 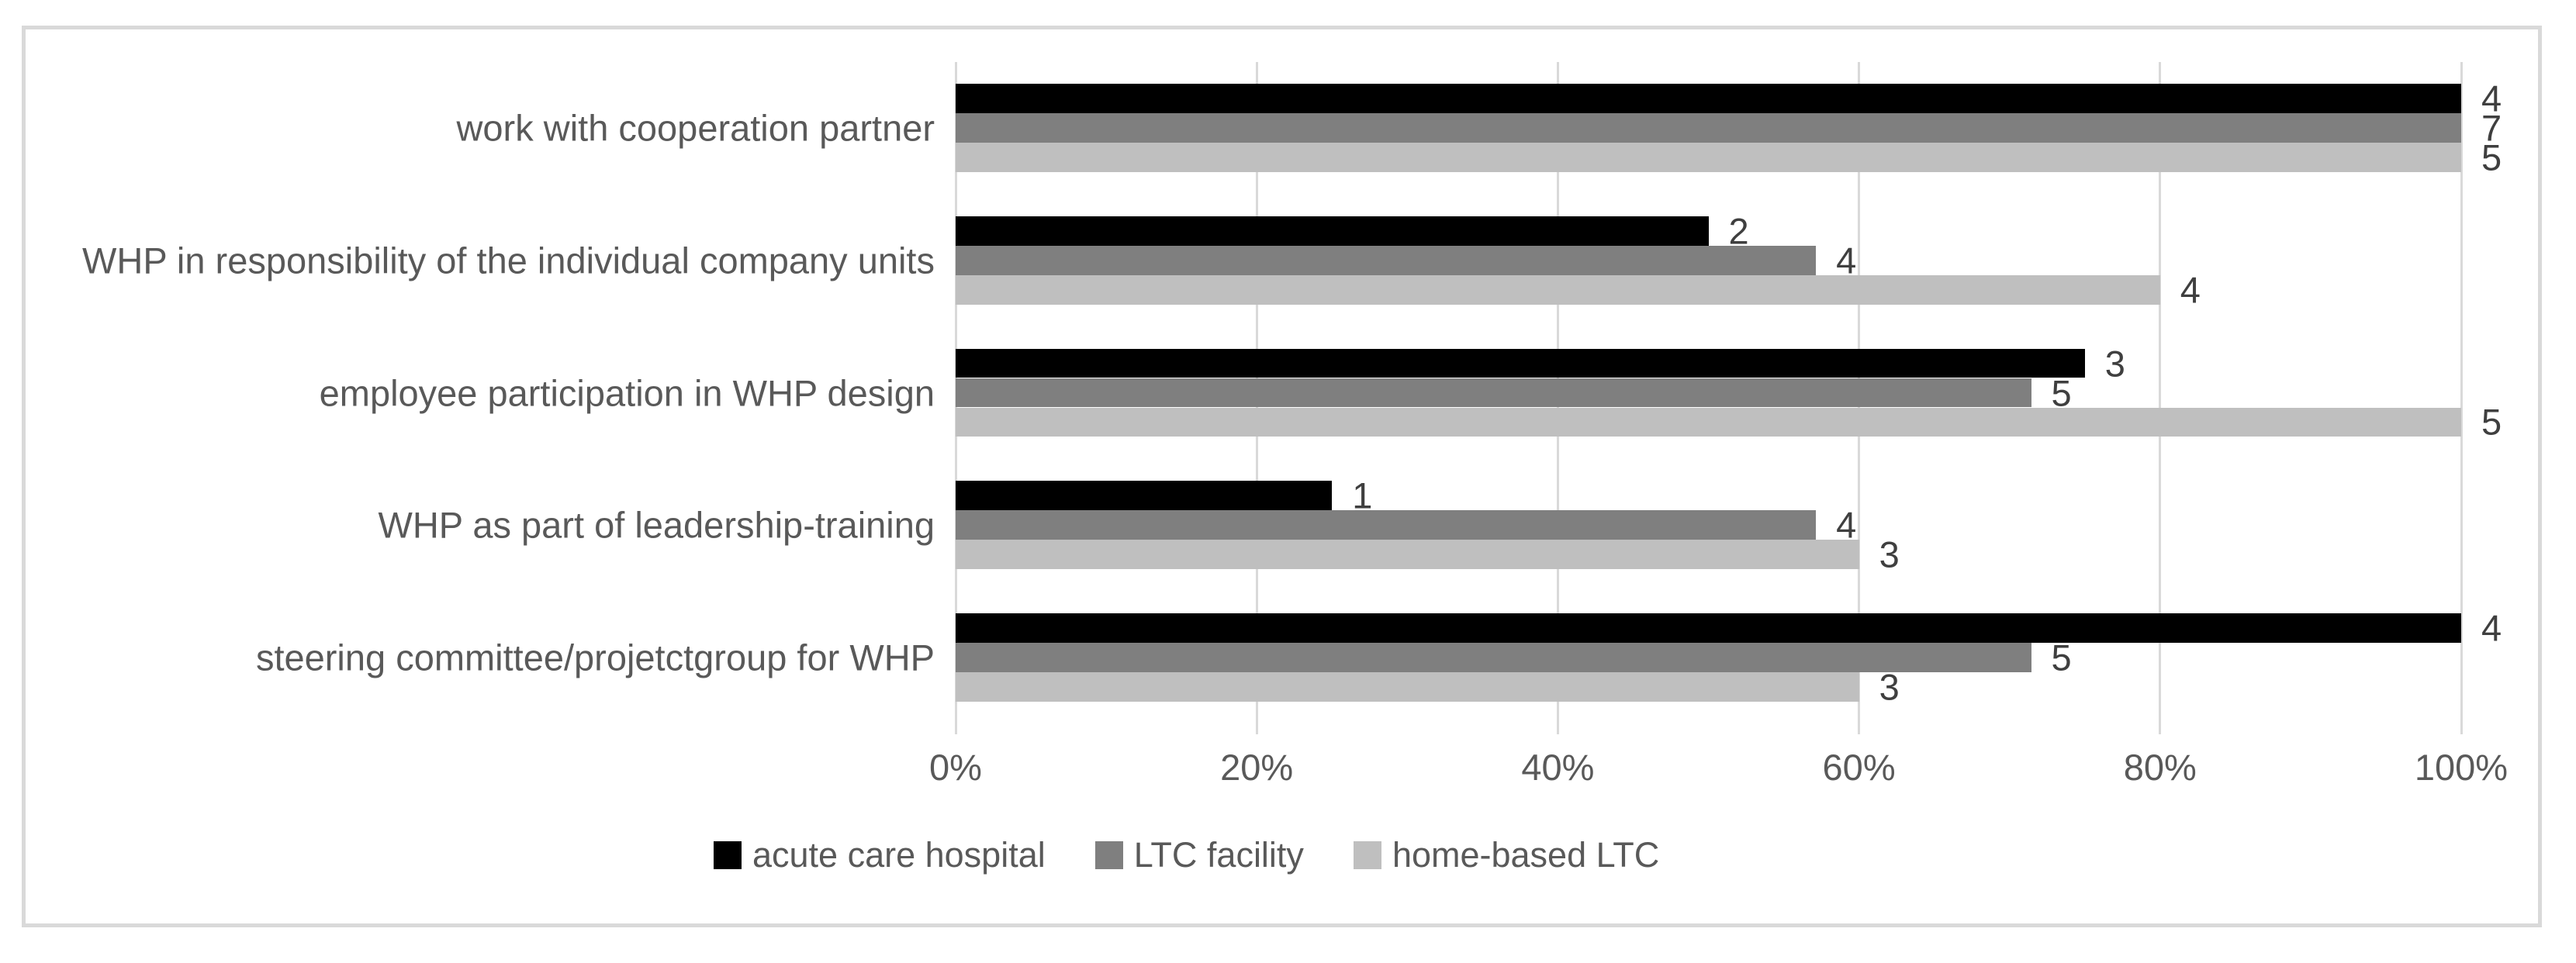 What do you see at coordinates (2491, 128) in the screenshot?
I see `data-label-ltc-facility-work-with-cooperation-partner: 7` at bounding box center [2491, 128].